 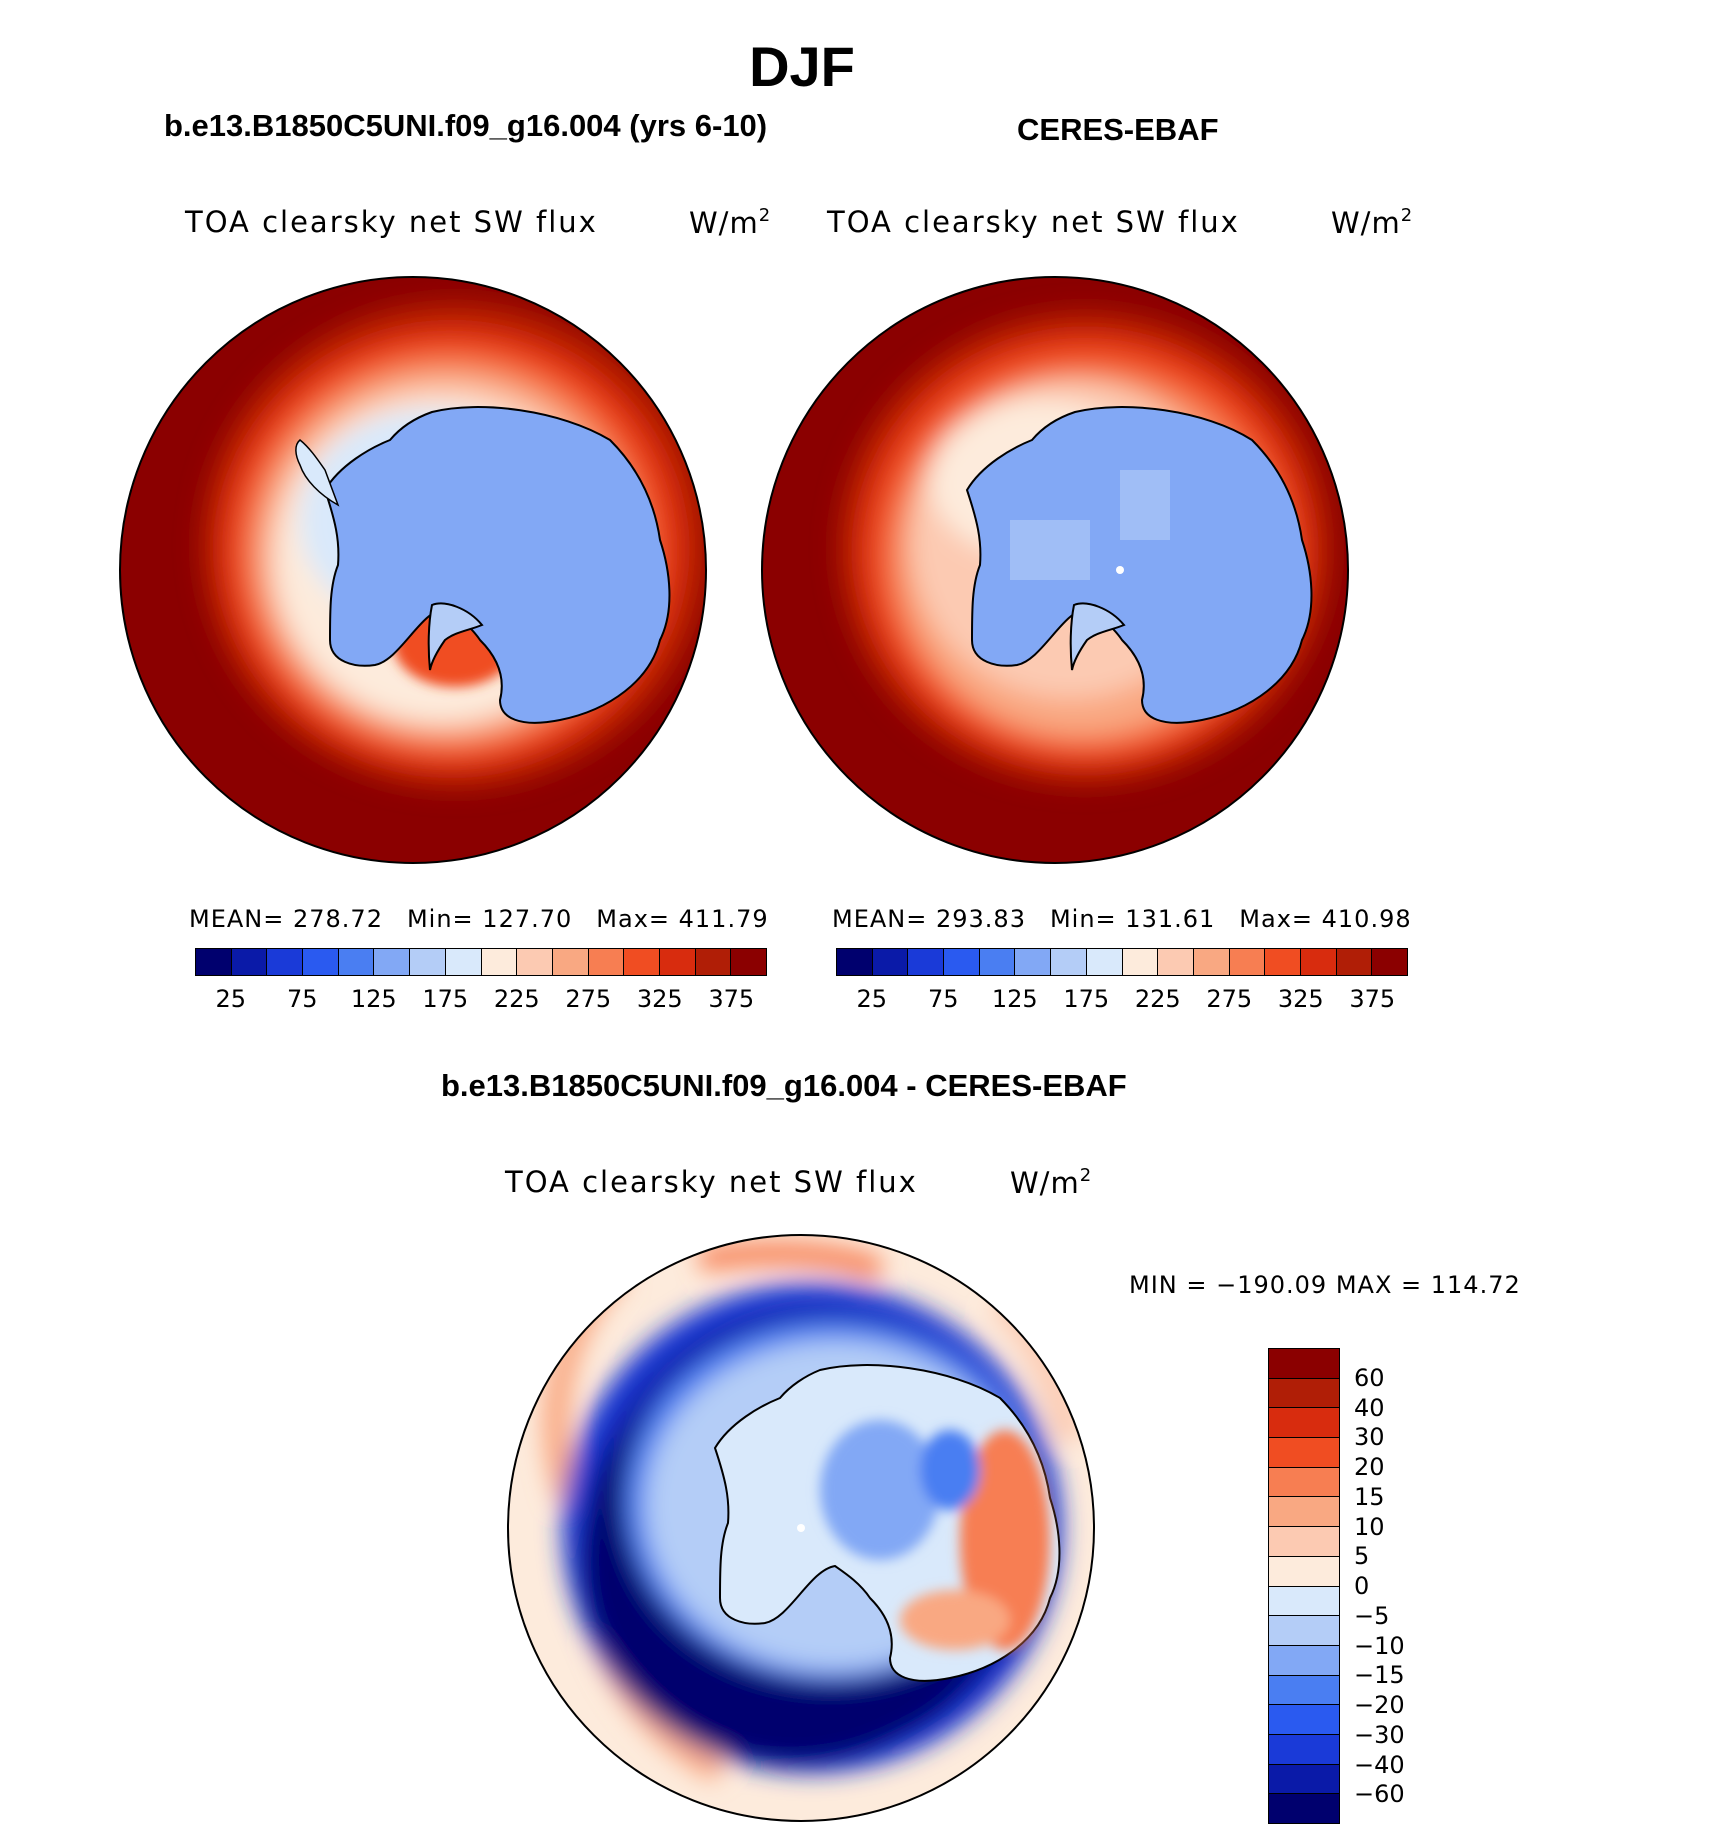 I want to click on model-colorbar-tick-label: 125, so click(x=373, y=999).